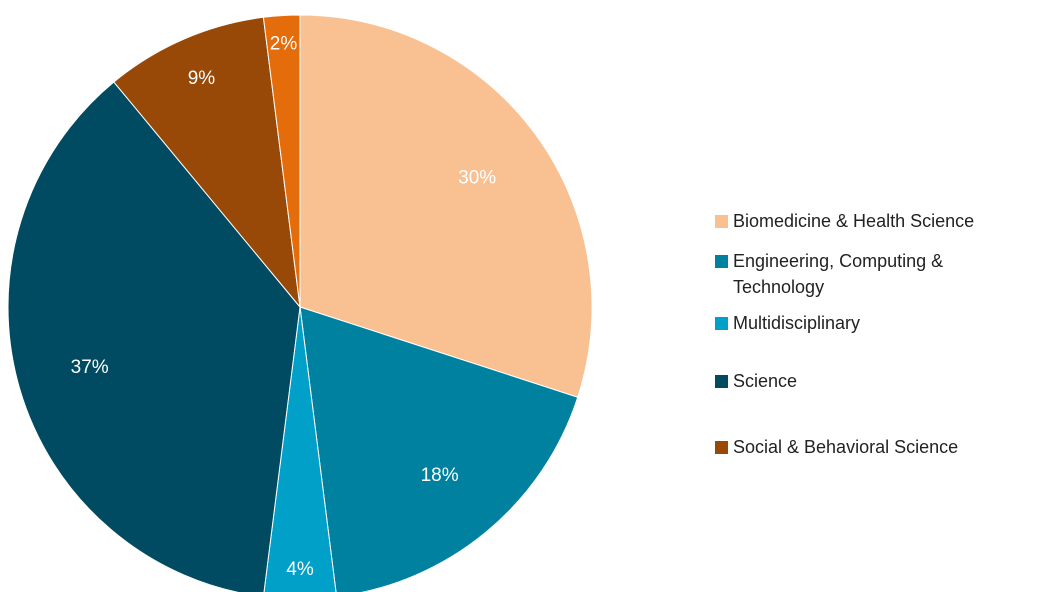 Image resolution: width=1060 pixels, height=592 pixels. Describe the element at coordinates (797, 323) in the screenshot. I see `legend-label: Multidisciplinary` at that location.